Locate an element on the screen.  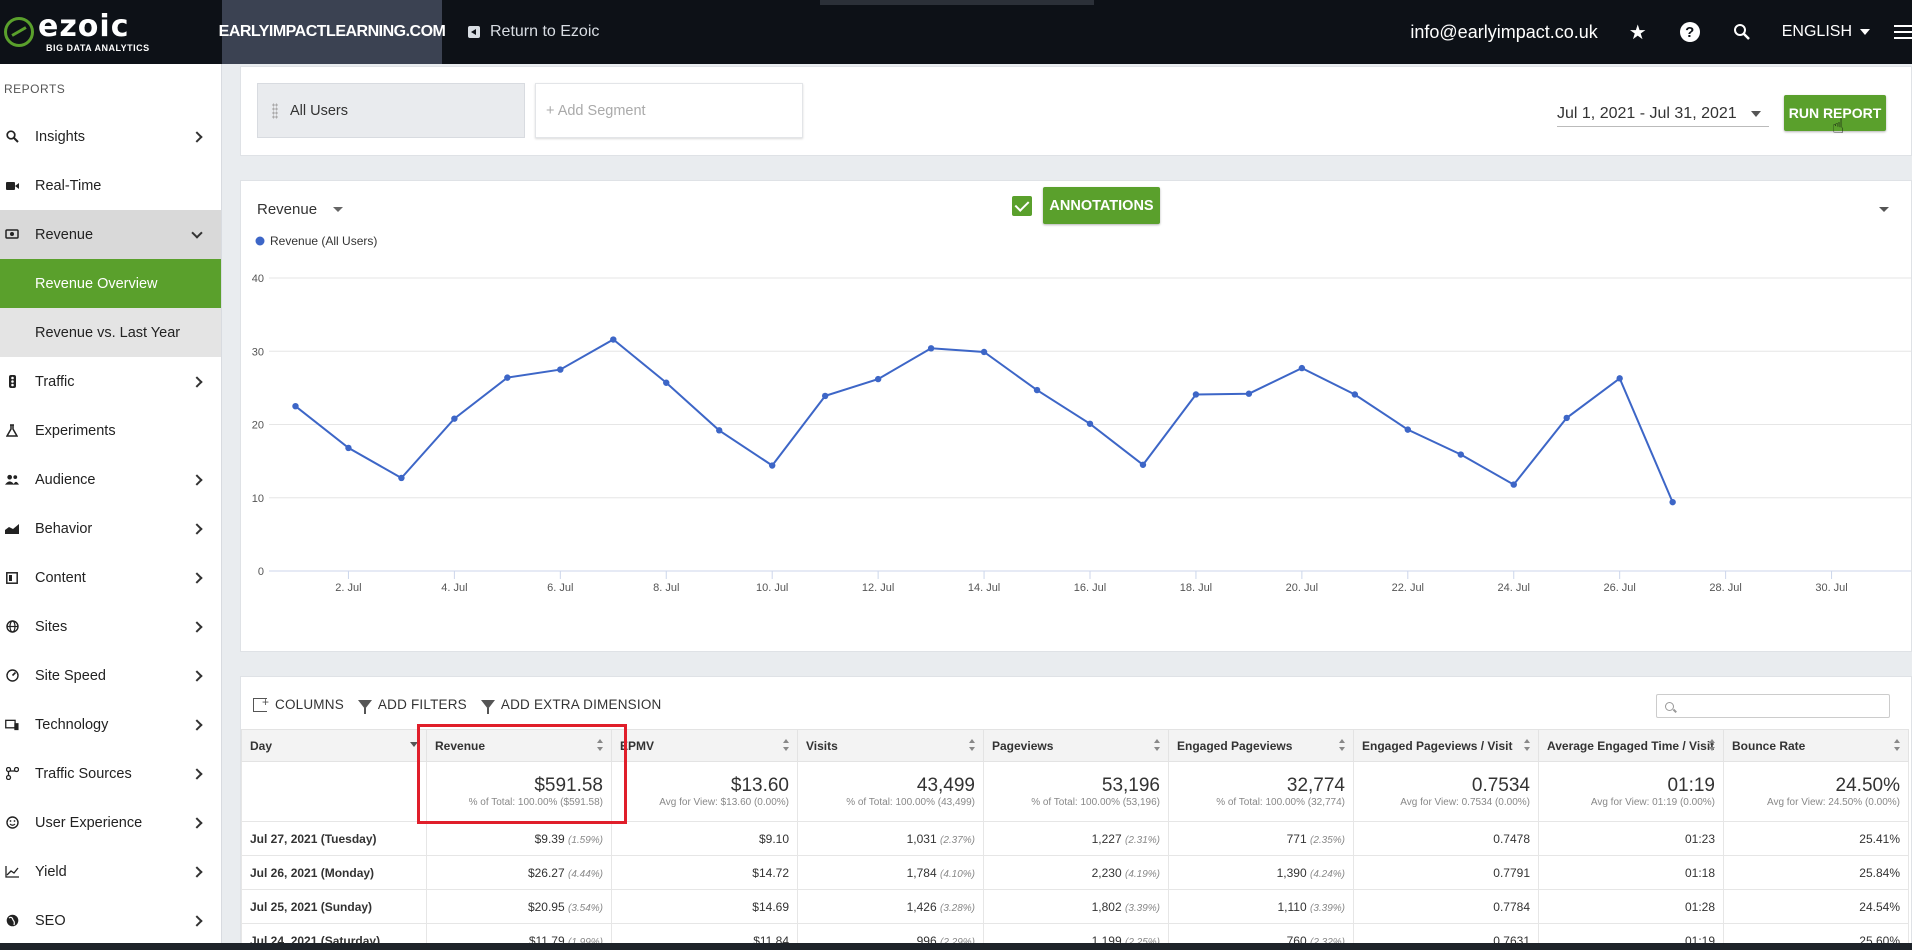
chart-options-caret-icon is located at coordinates (1884, 209).